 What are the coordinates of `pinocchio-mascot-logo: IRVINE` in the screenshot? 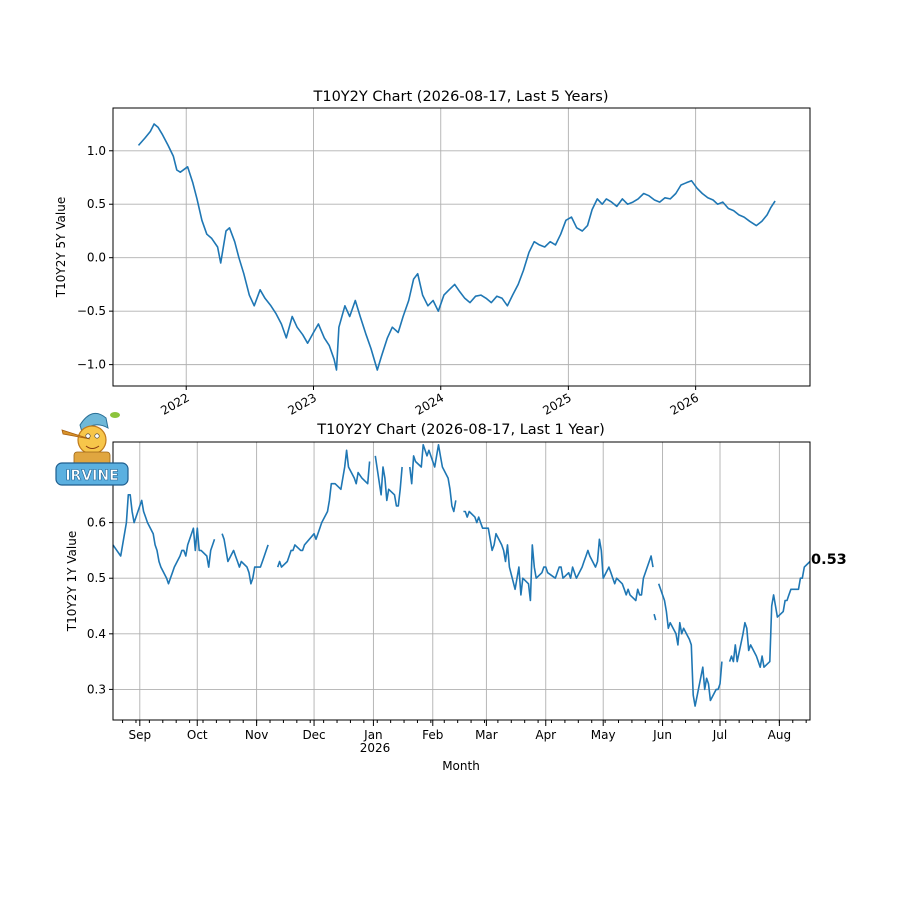 It's located at (92, 449).